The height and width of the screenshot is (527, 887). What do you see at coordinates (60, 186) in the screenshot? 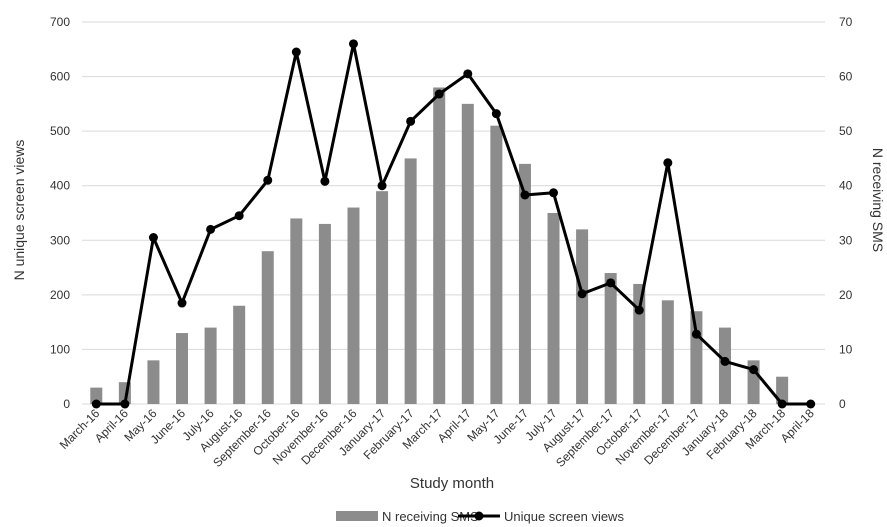
I see `y-left-tick-label: 400` at bounding box center [60, 186].